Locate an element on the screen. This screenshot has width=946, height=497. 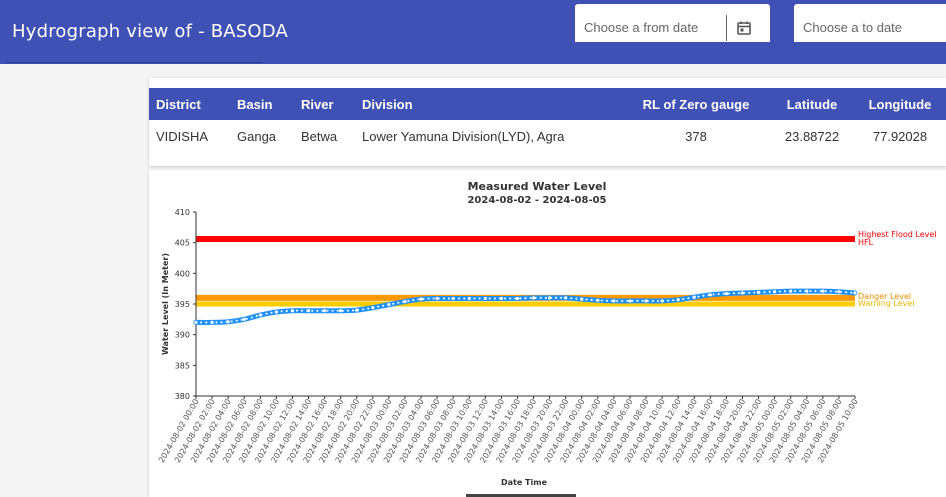
calendar-icon is located at coordinates (744, 28).